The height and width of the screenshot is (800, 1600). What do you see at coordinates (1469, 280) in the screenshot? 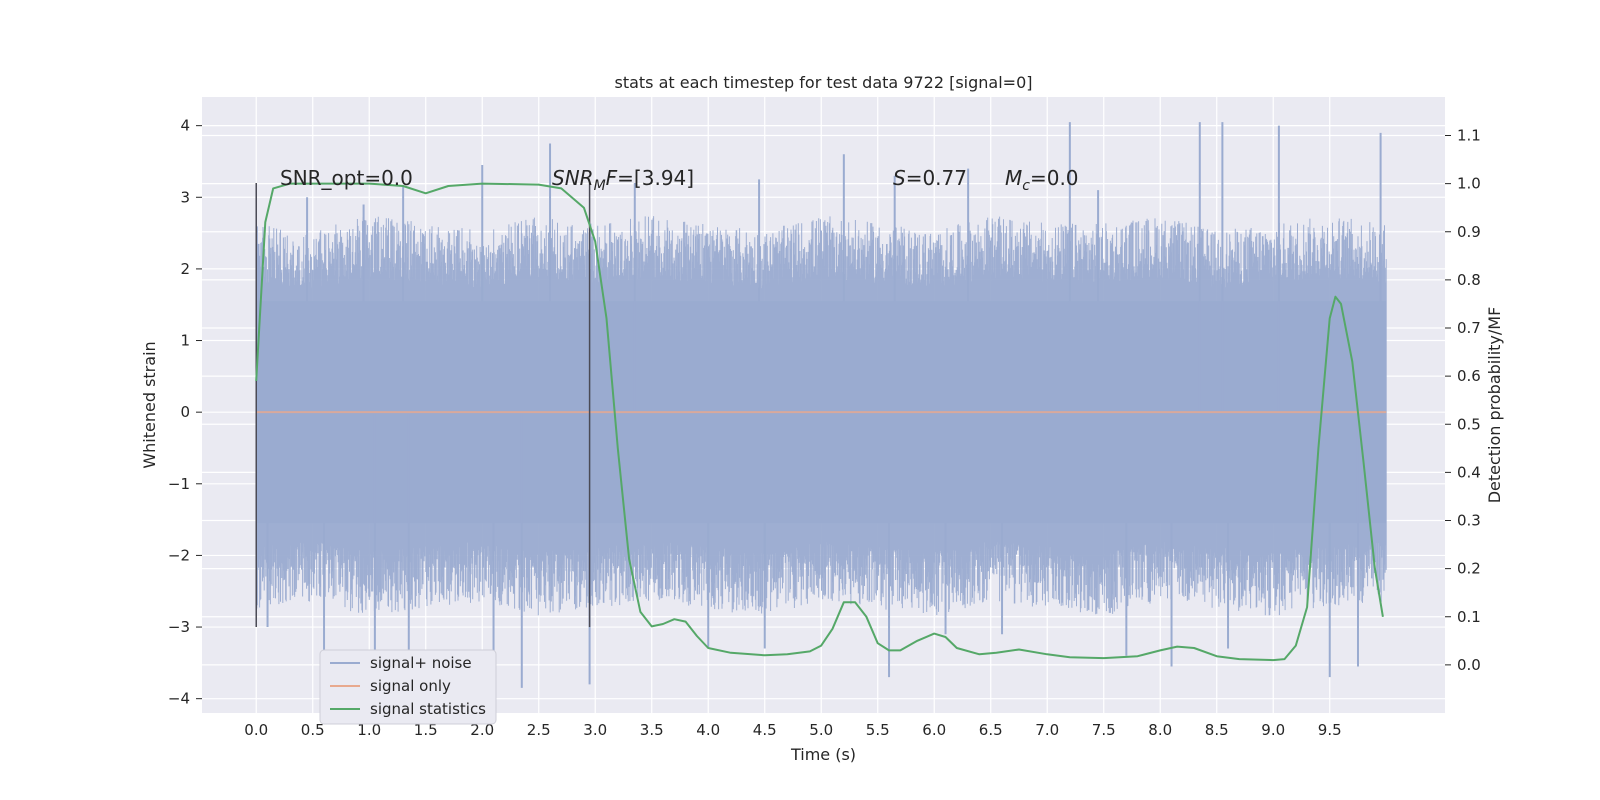
I see `y2-tick-label: 0.8` at bounding box center [1469, 280].